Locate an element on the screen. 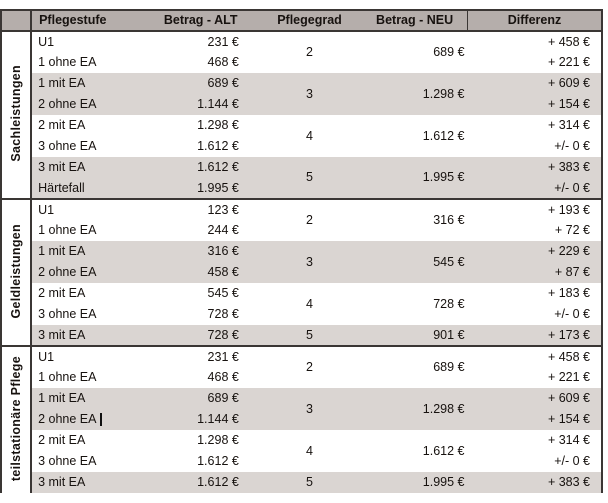 The image size is (608, 503). header-pflegestufe: Pflegestufe is located at coordinates (88, 21).